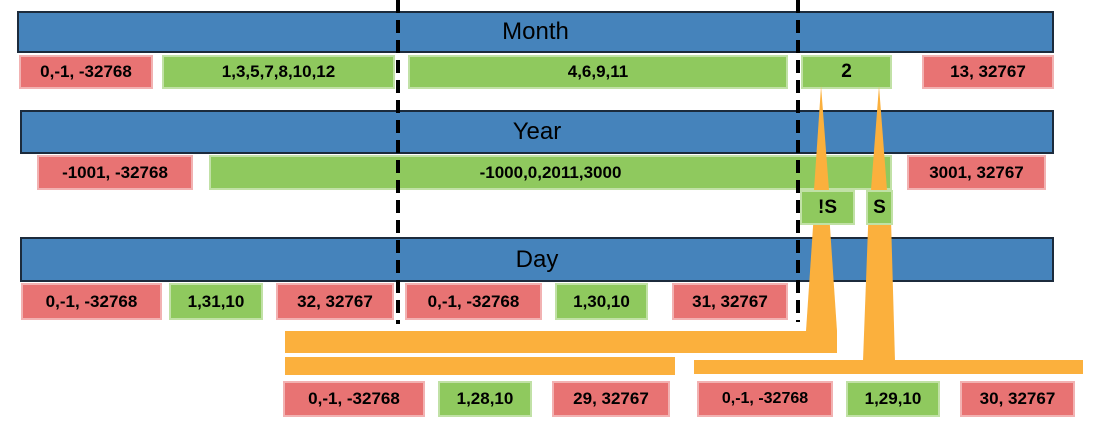 The width and height of the screenshot is (1093, 436). Describe the element at coordinates (846, 72) in the screenshot. I see `month-partition-valid-february: 2` at that location.